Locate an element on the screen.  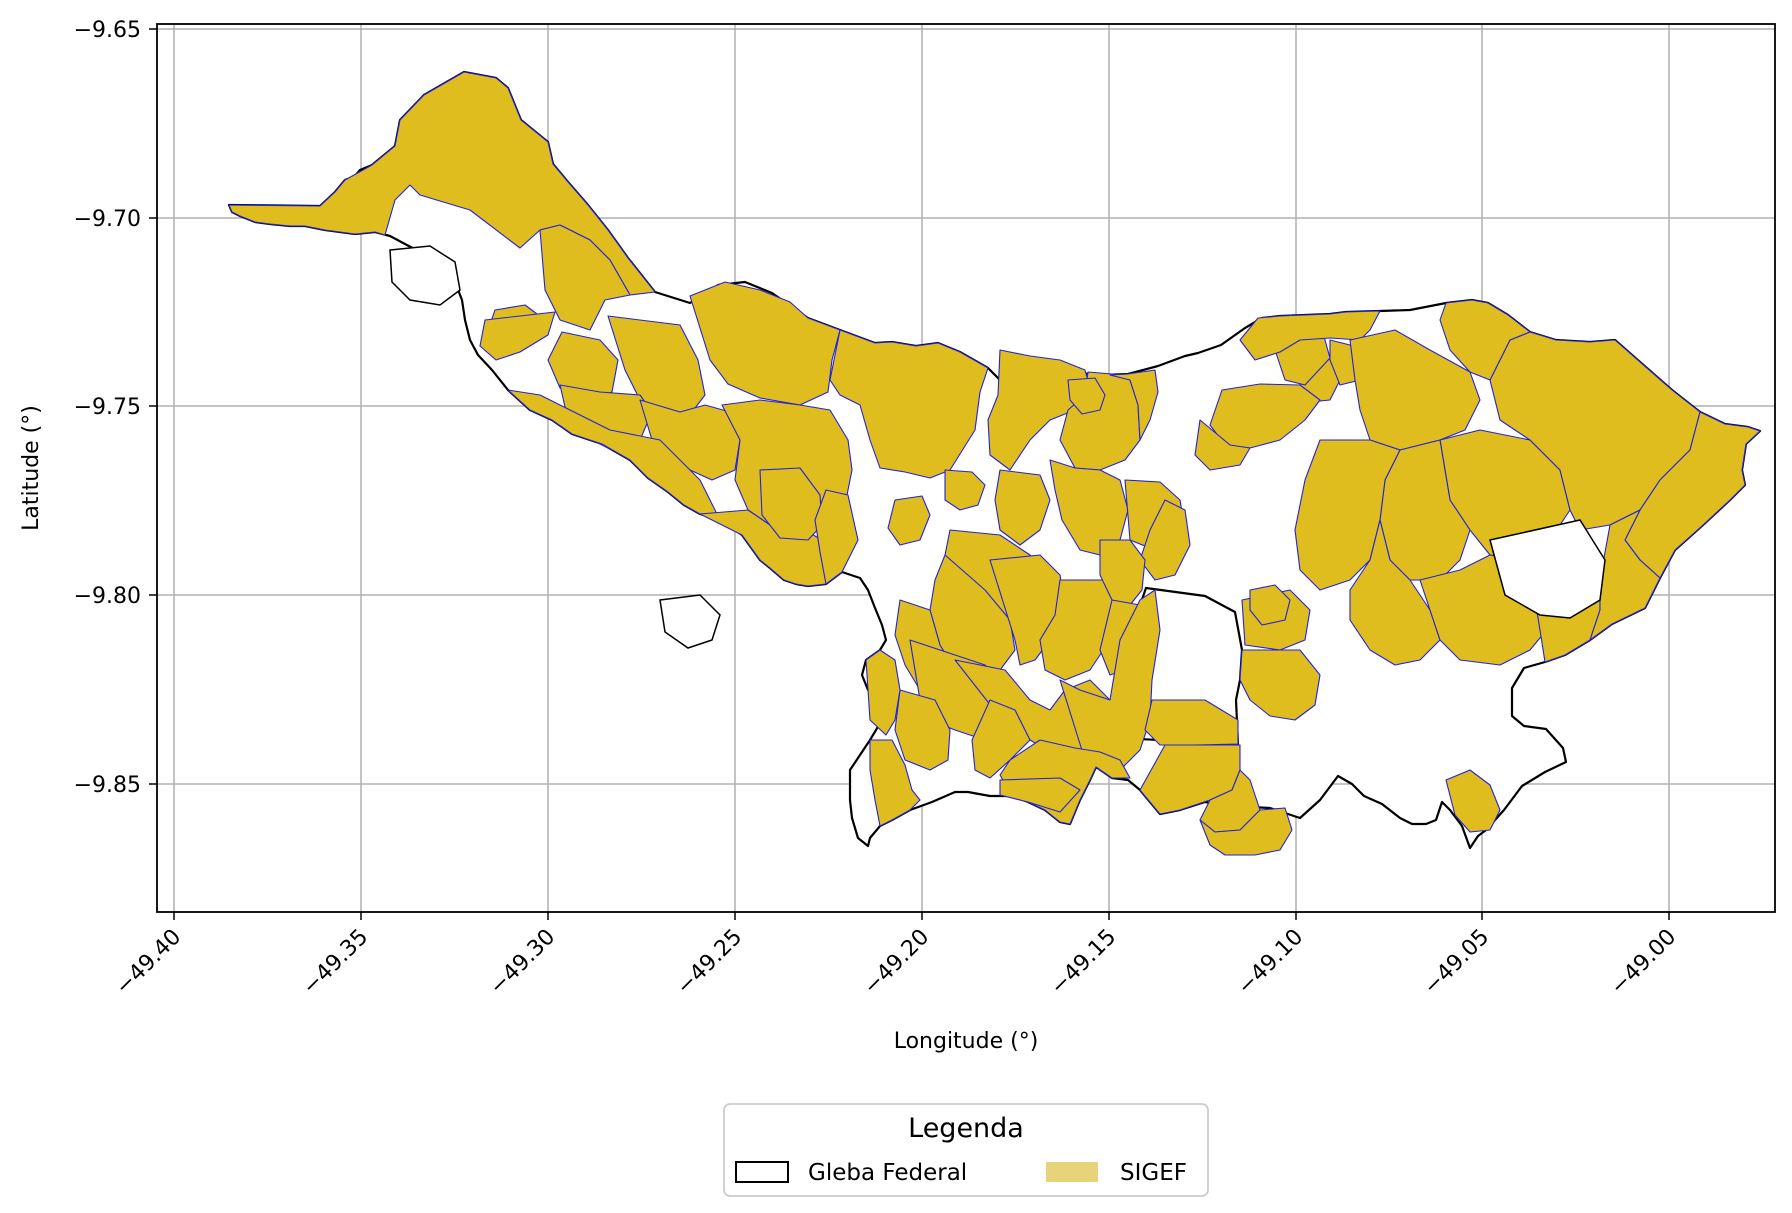
legend-sigef-swatch is located at coordinates (1072, 1172).